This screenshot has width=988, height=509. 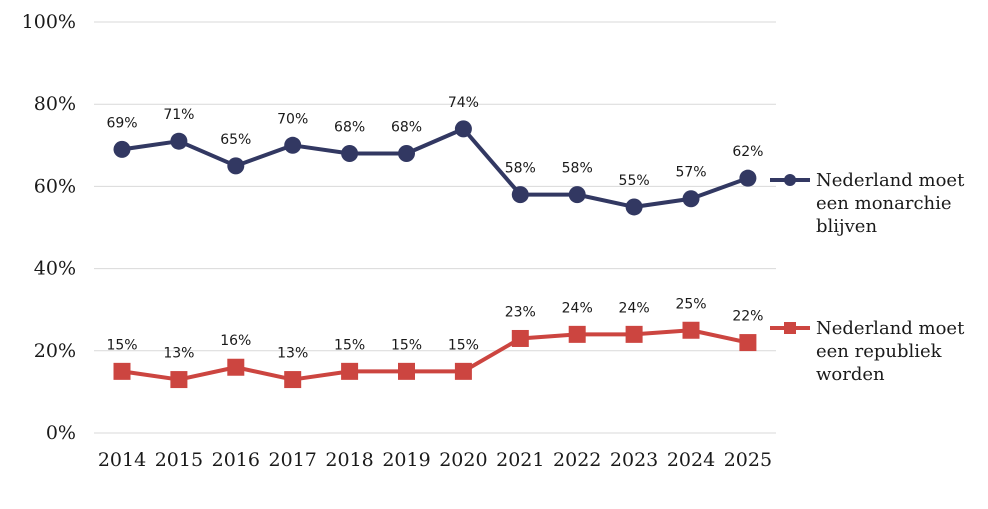 I want to click on data-label: 16%, so click(x=235, y=341).